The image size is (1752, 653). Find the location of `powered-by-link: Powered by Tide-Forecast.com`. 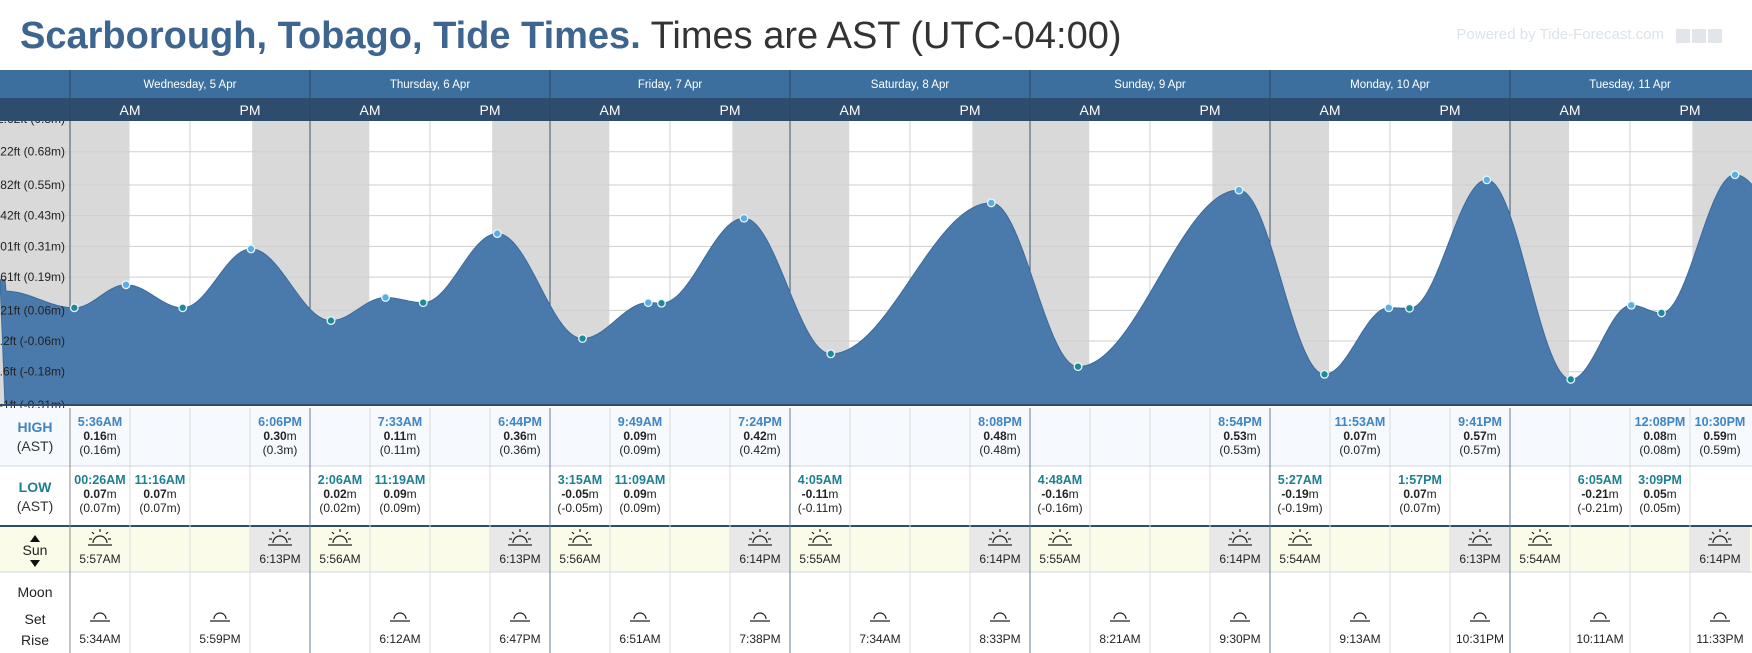

powered-by-link: Powered by Tide-Forecast.com is located at coordinates (1560, 34).